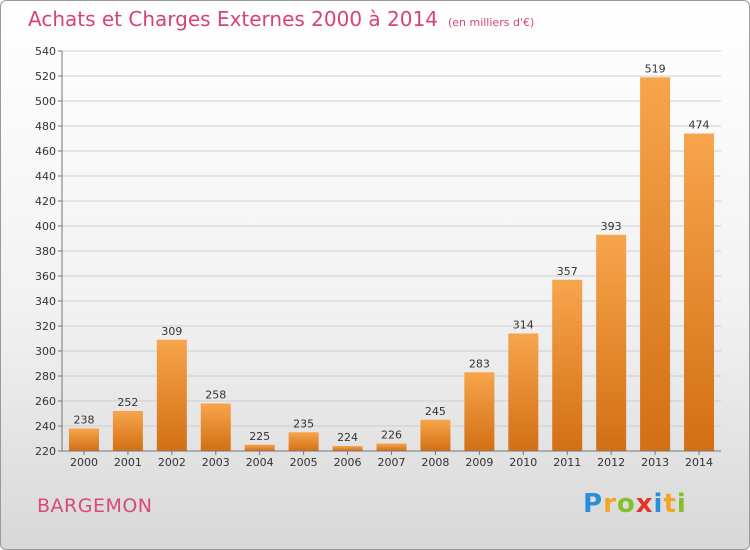  Describe the element at coordinates (347, 448) in the screenshot. I see `bar-2006` at that location.